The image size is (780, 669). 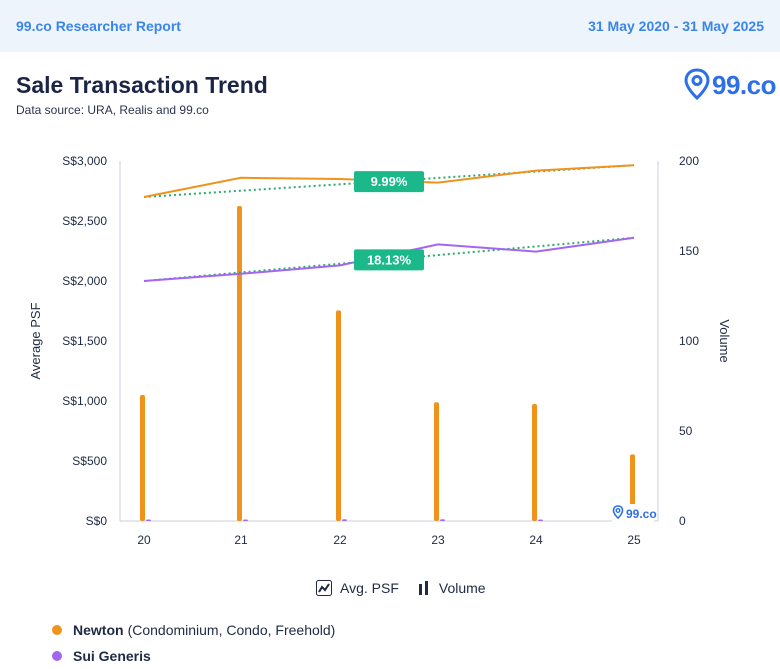 What do you see at coordinates (89, 461) in the screenshot?
I see `y-tick-label: S$500` at bounding box center [89, 461].